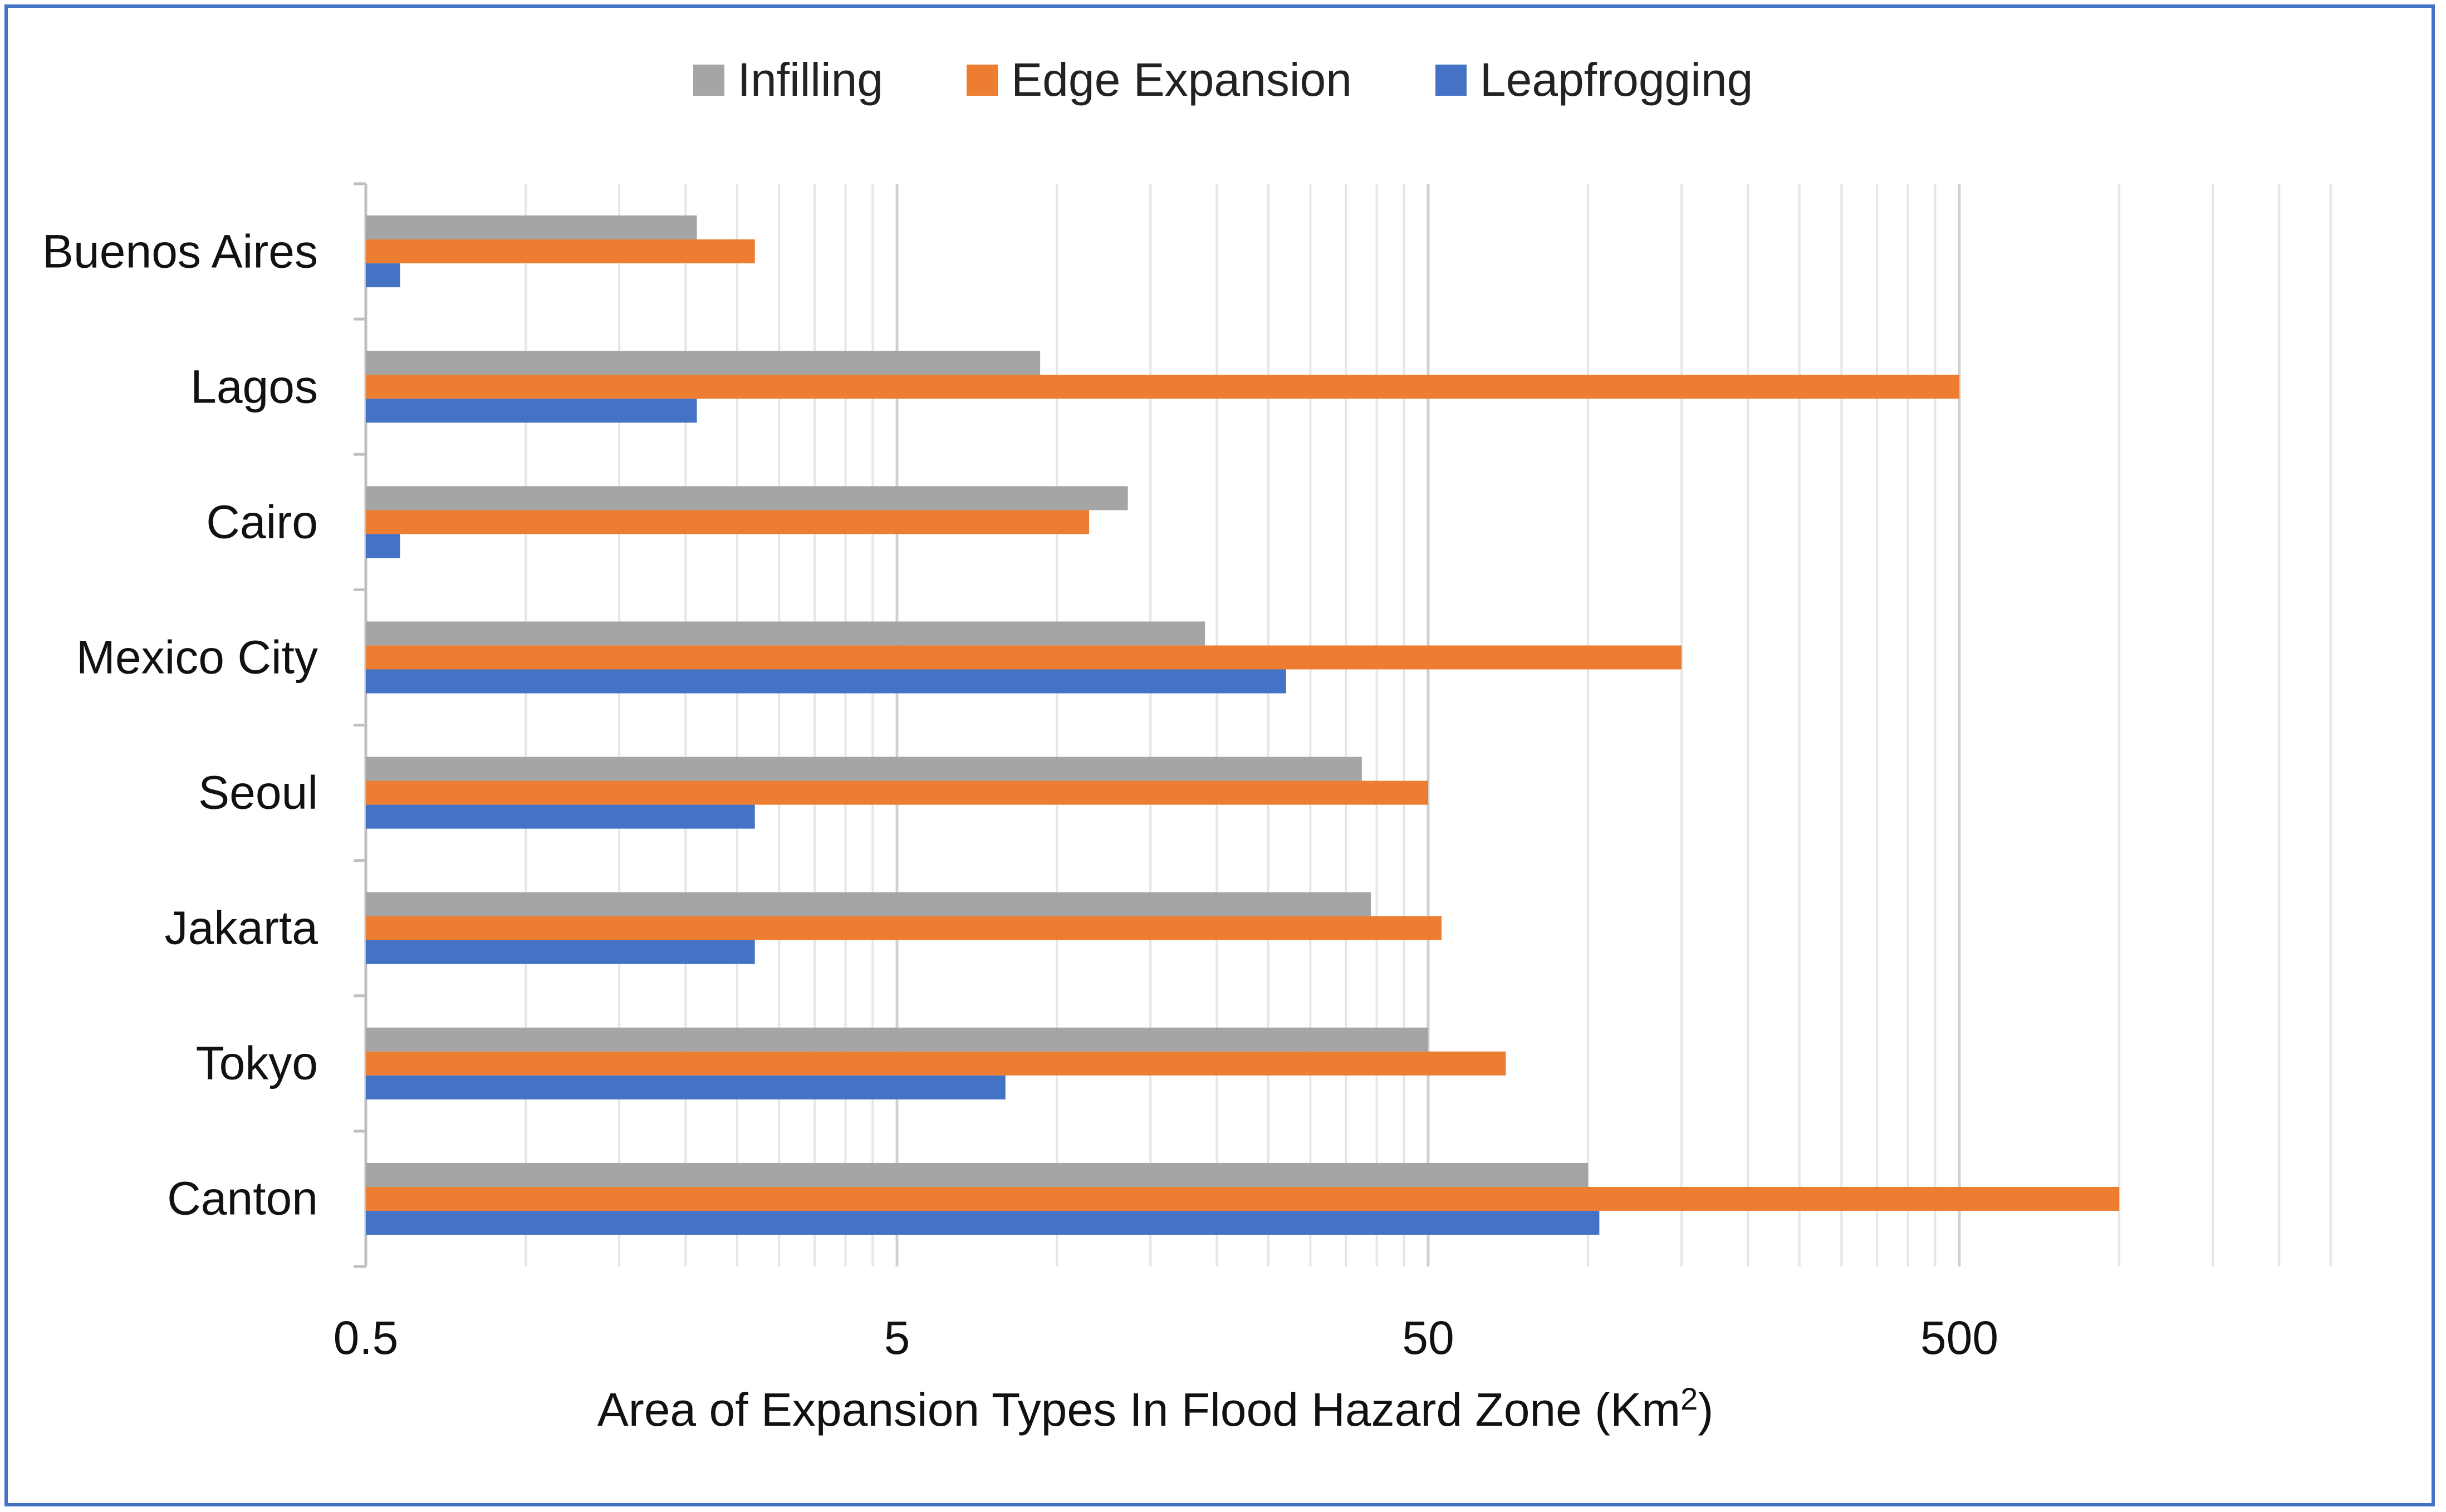 The width and height of the screenshot is (2446, 1512). I want to click on bar-leapfrogging-seoul, so click(560, 816).